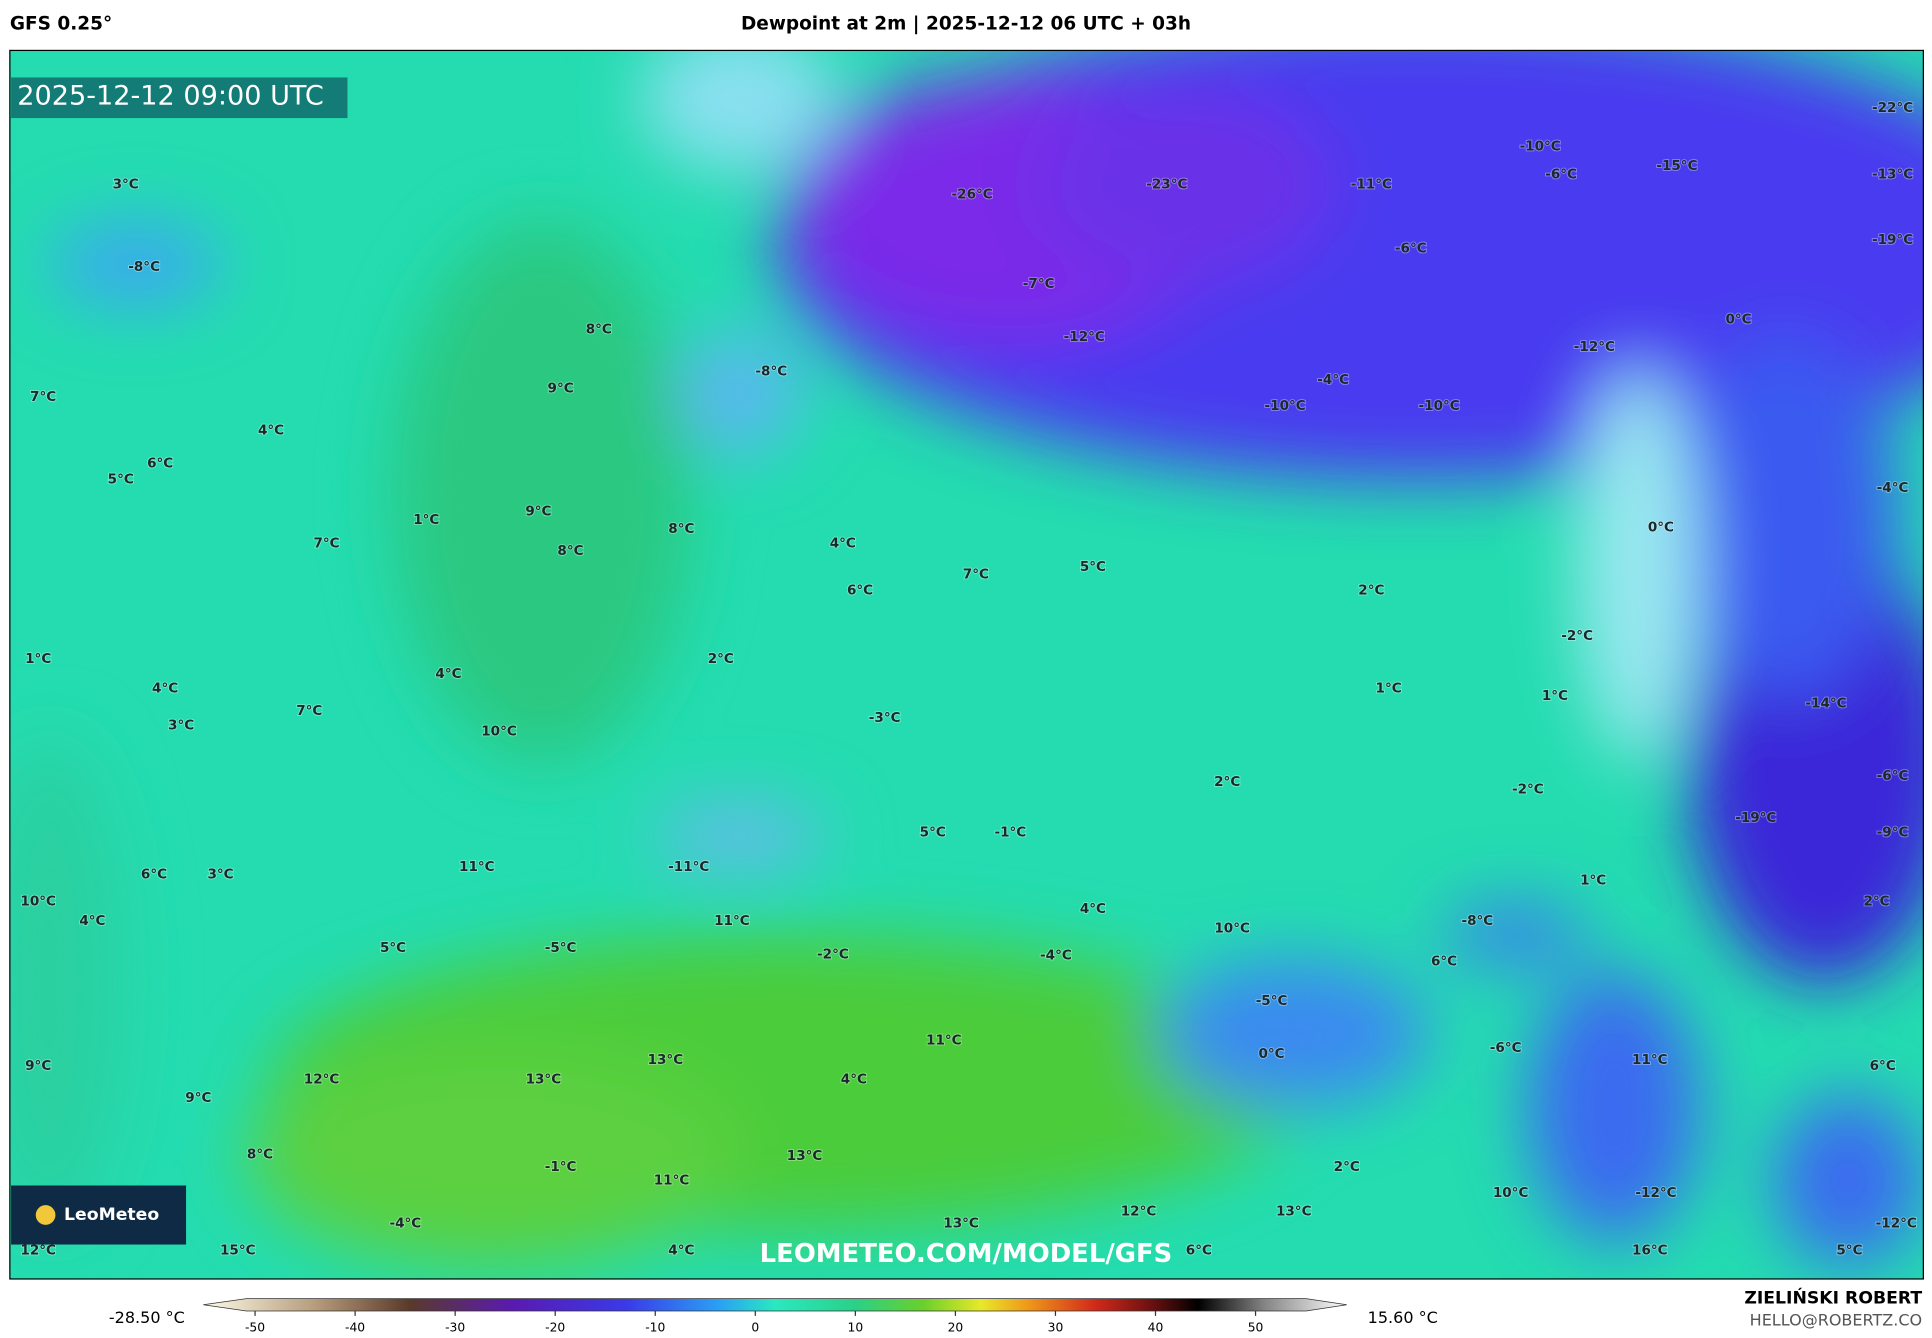  I want to click on map-label: -7°C, so click(1039, 284).